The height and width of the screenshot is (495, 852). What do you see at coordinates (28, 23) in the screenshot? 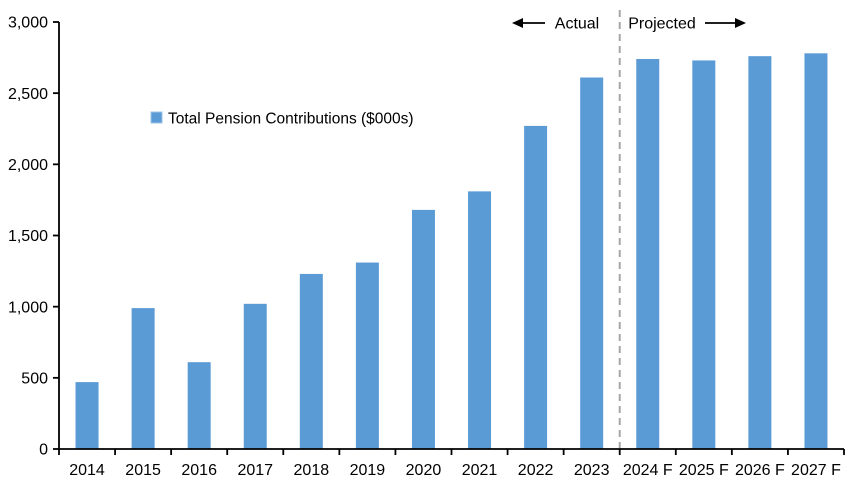
I see `y-tick-label: 3,000` at bounding box center [28, 23].